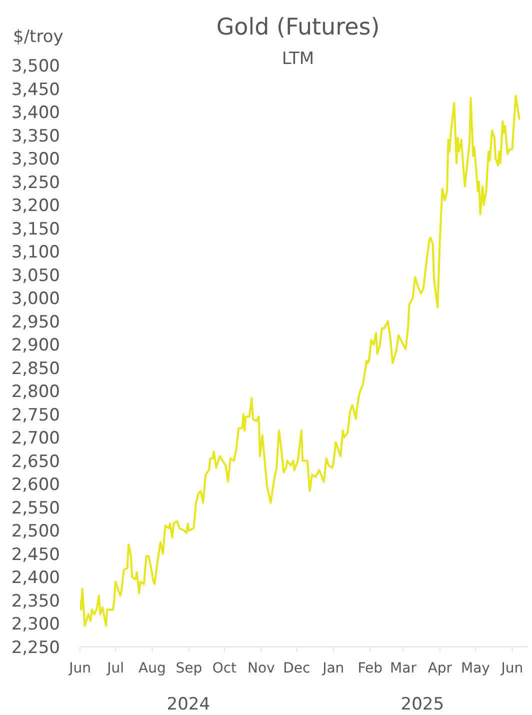  Describe the element at coordinates (35, 392) in the screenshot. I see `y-tick-label: 2,800` at that location.